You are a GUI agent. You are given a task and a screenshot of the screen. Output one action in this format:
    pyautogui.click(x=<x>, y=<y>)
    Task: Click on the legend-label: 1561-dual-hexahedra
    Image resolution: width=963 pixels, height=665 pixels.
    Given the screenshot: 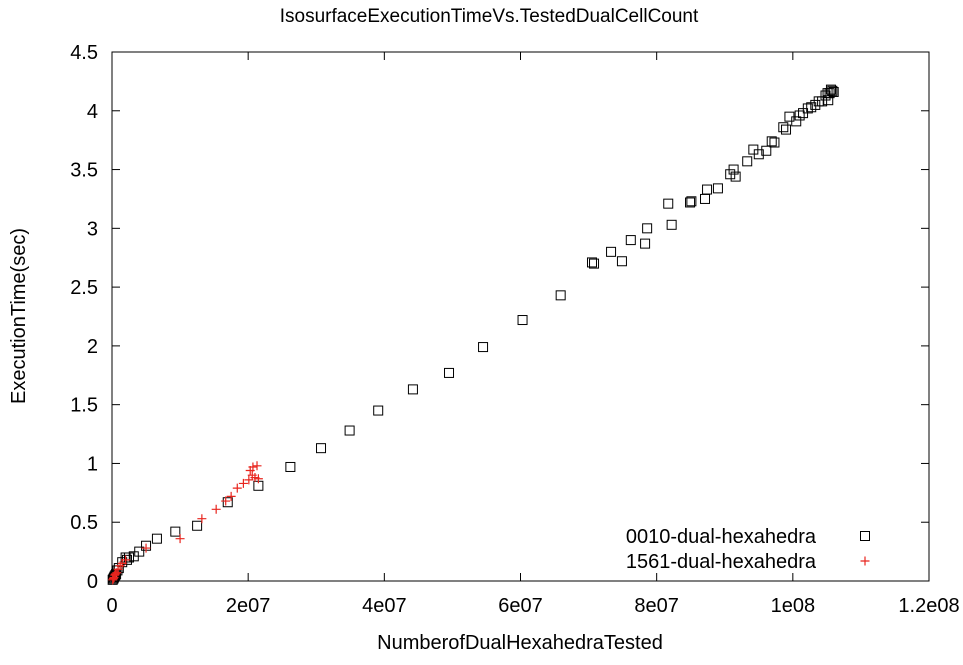 What is the action you would take?
    pyautogui.click(x=721, y=562)
    